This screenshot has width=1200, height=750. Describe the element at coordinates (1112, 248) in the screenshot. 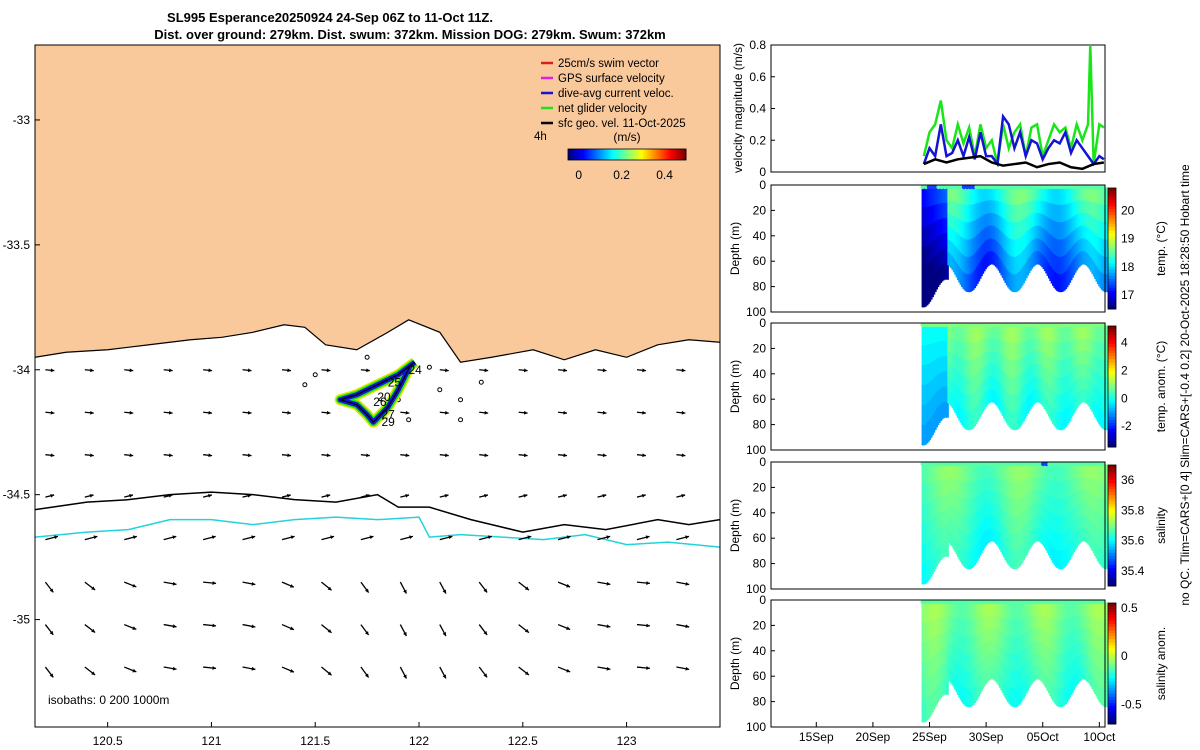

I see `profile-colorbar-frame` at that location.